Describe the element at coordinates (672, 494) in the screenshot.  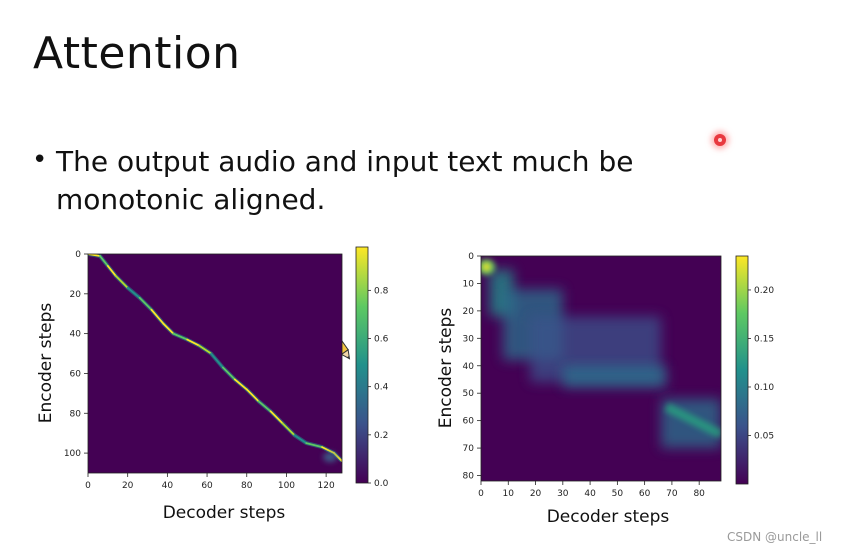
I see `x-tick-label: 70` at that location.